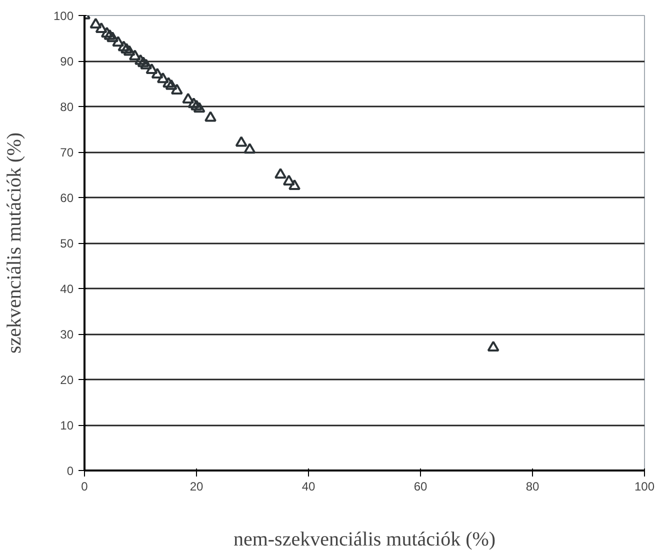 Image resolution: width=656 pixels, height=553 pixels. I want to click on x-tick-label: 100, so click(644, 487).